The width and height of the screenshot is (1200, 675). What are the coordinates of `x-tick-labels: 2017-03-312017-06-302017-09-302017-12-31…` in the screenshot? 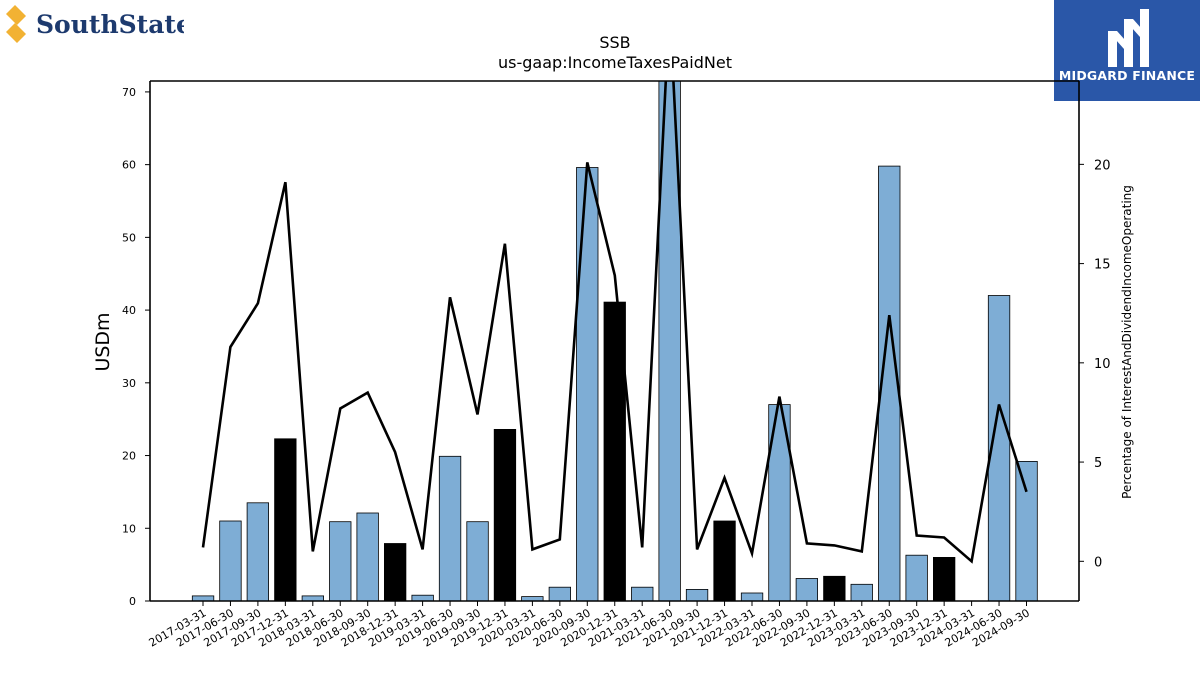 It's located at (589, 625).